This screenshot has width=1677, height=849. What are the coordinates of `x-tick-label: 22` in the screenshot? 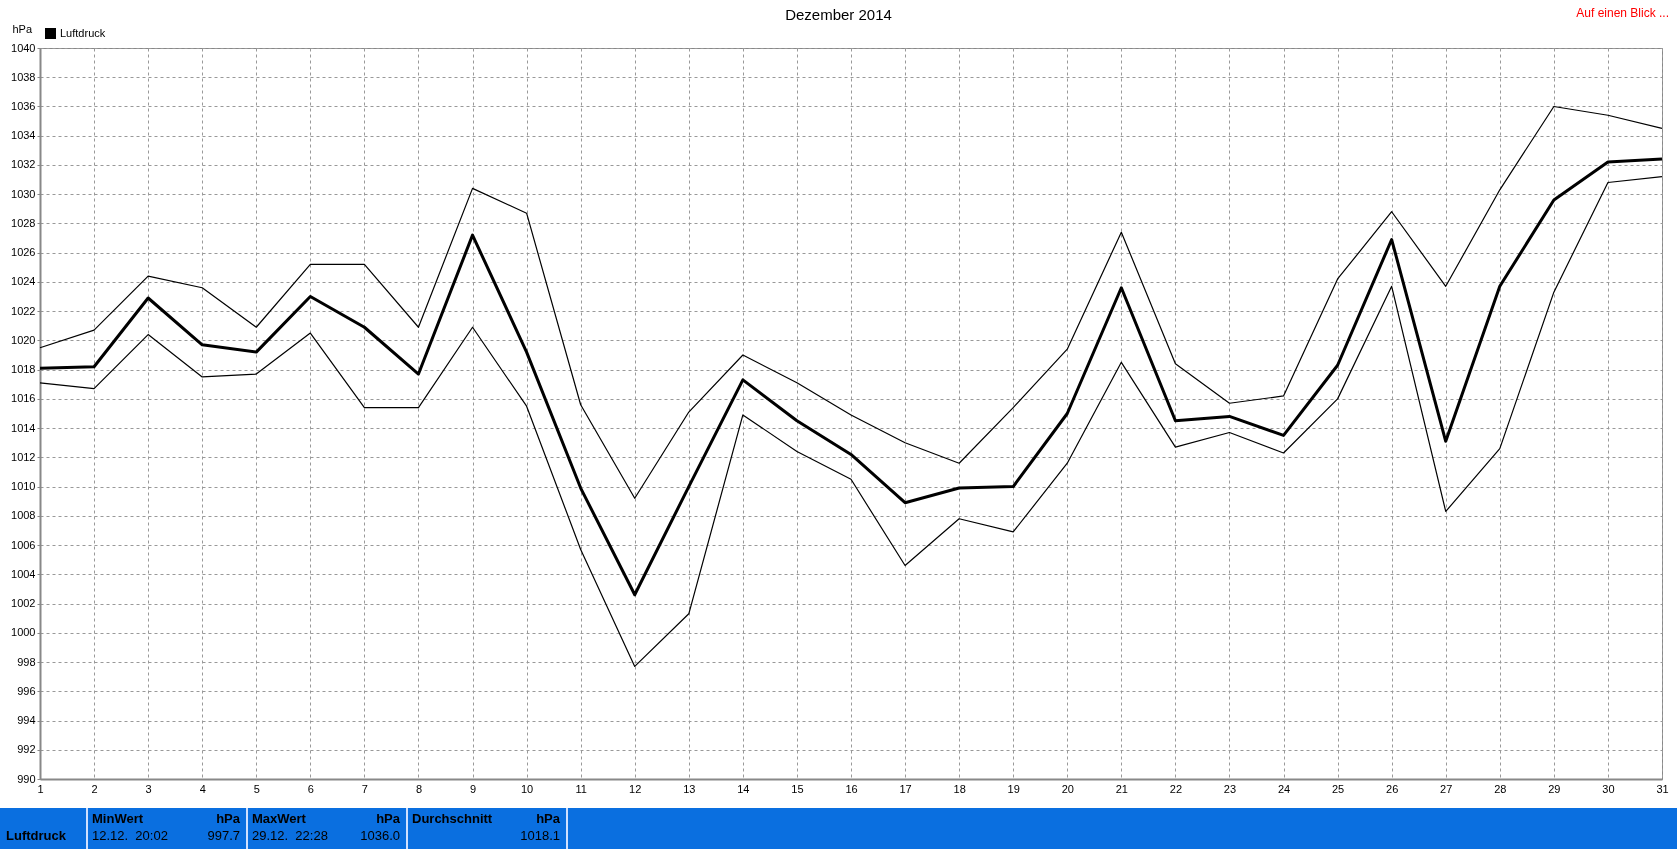 It's located at (1176, 788).